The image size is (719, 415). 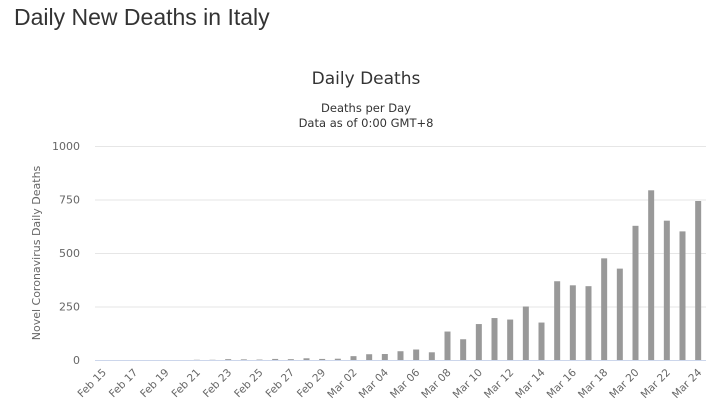 I want to click on chart-title: Daily Deaths, so click(x=366, y=79).